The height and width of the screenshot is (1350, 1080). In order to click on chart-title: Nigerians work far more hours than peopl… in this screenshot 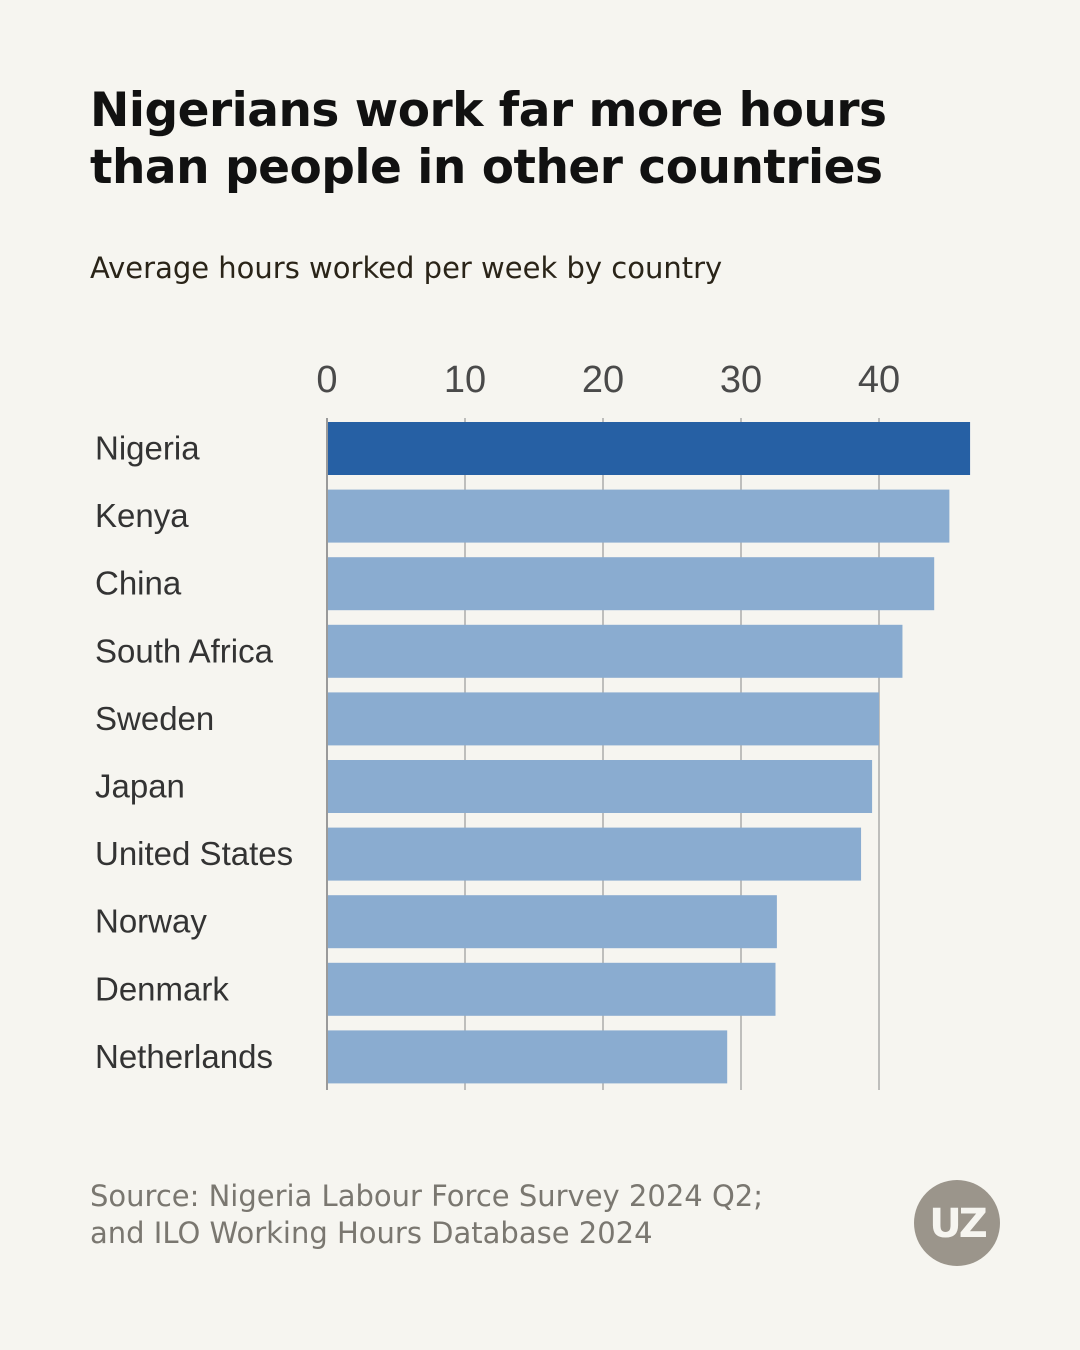, I will do `click(488, 139)`.